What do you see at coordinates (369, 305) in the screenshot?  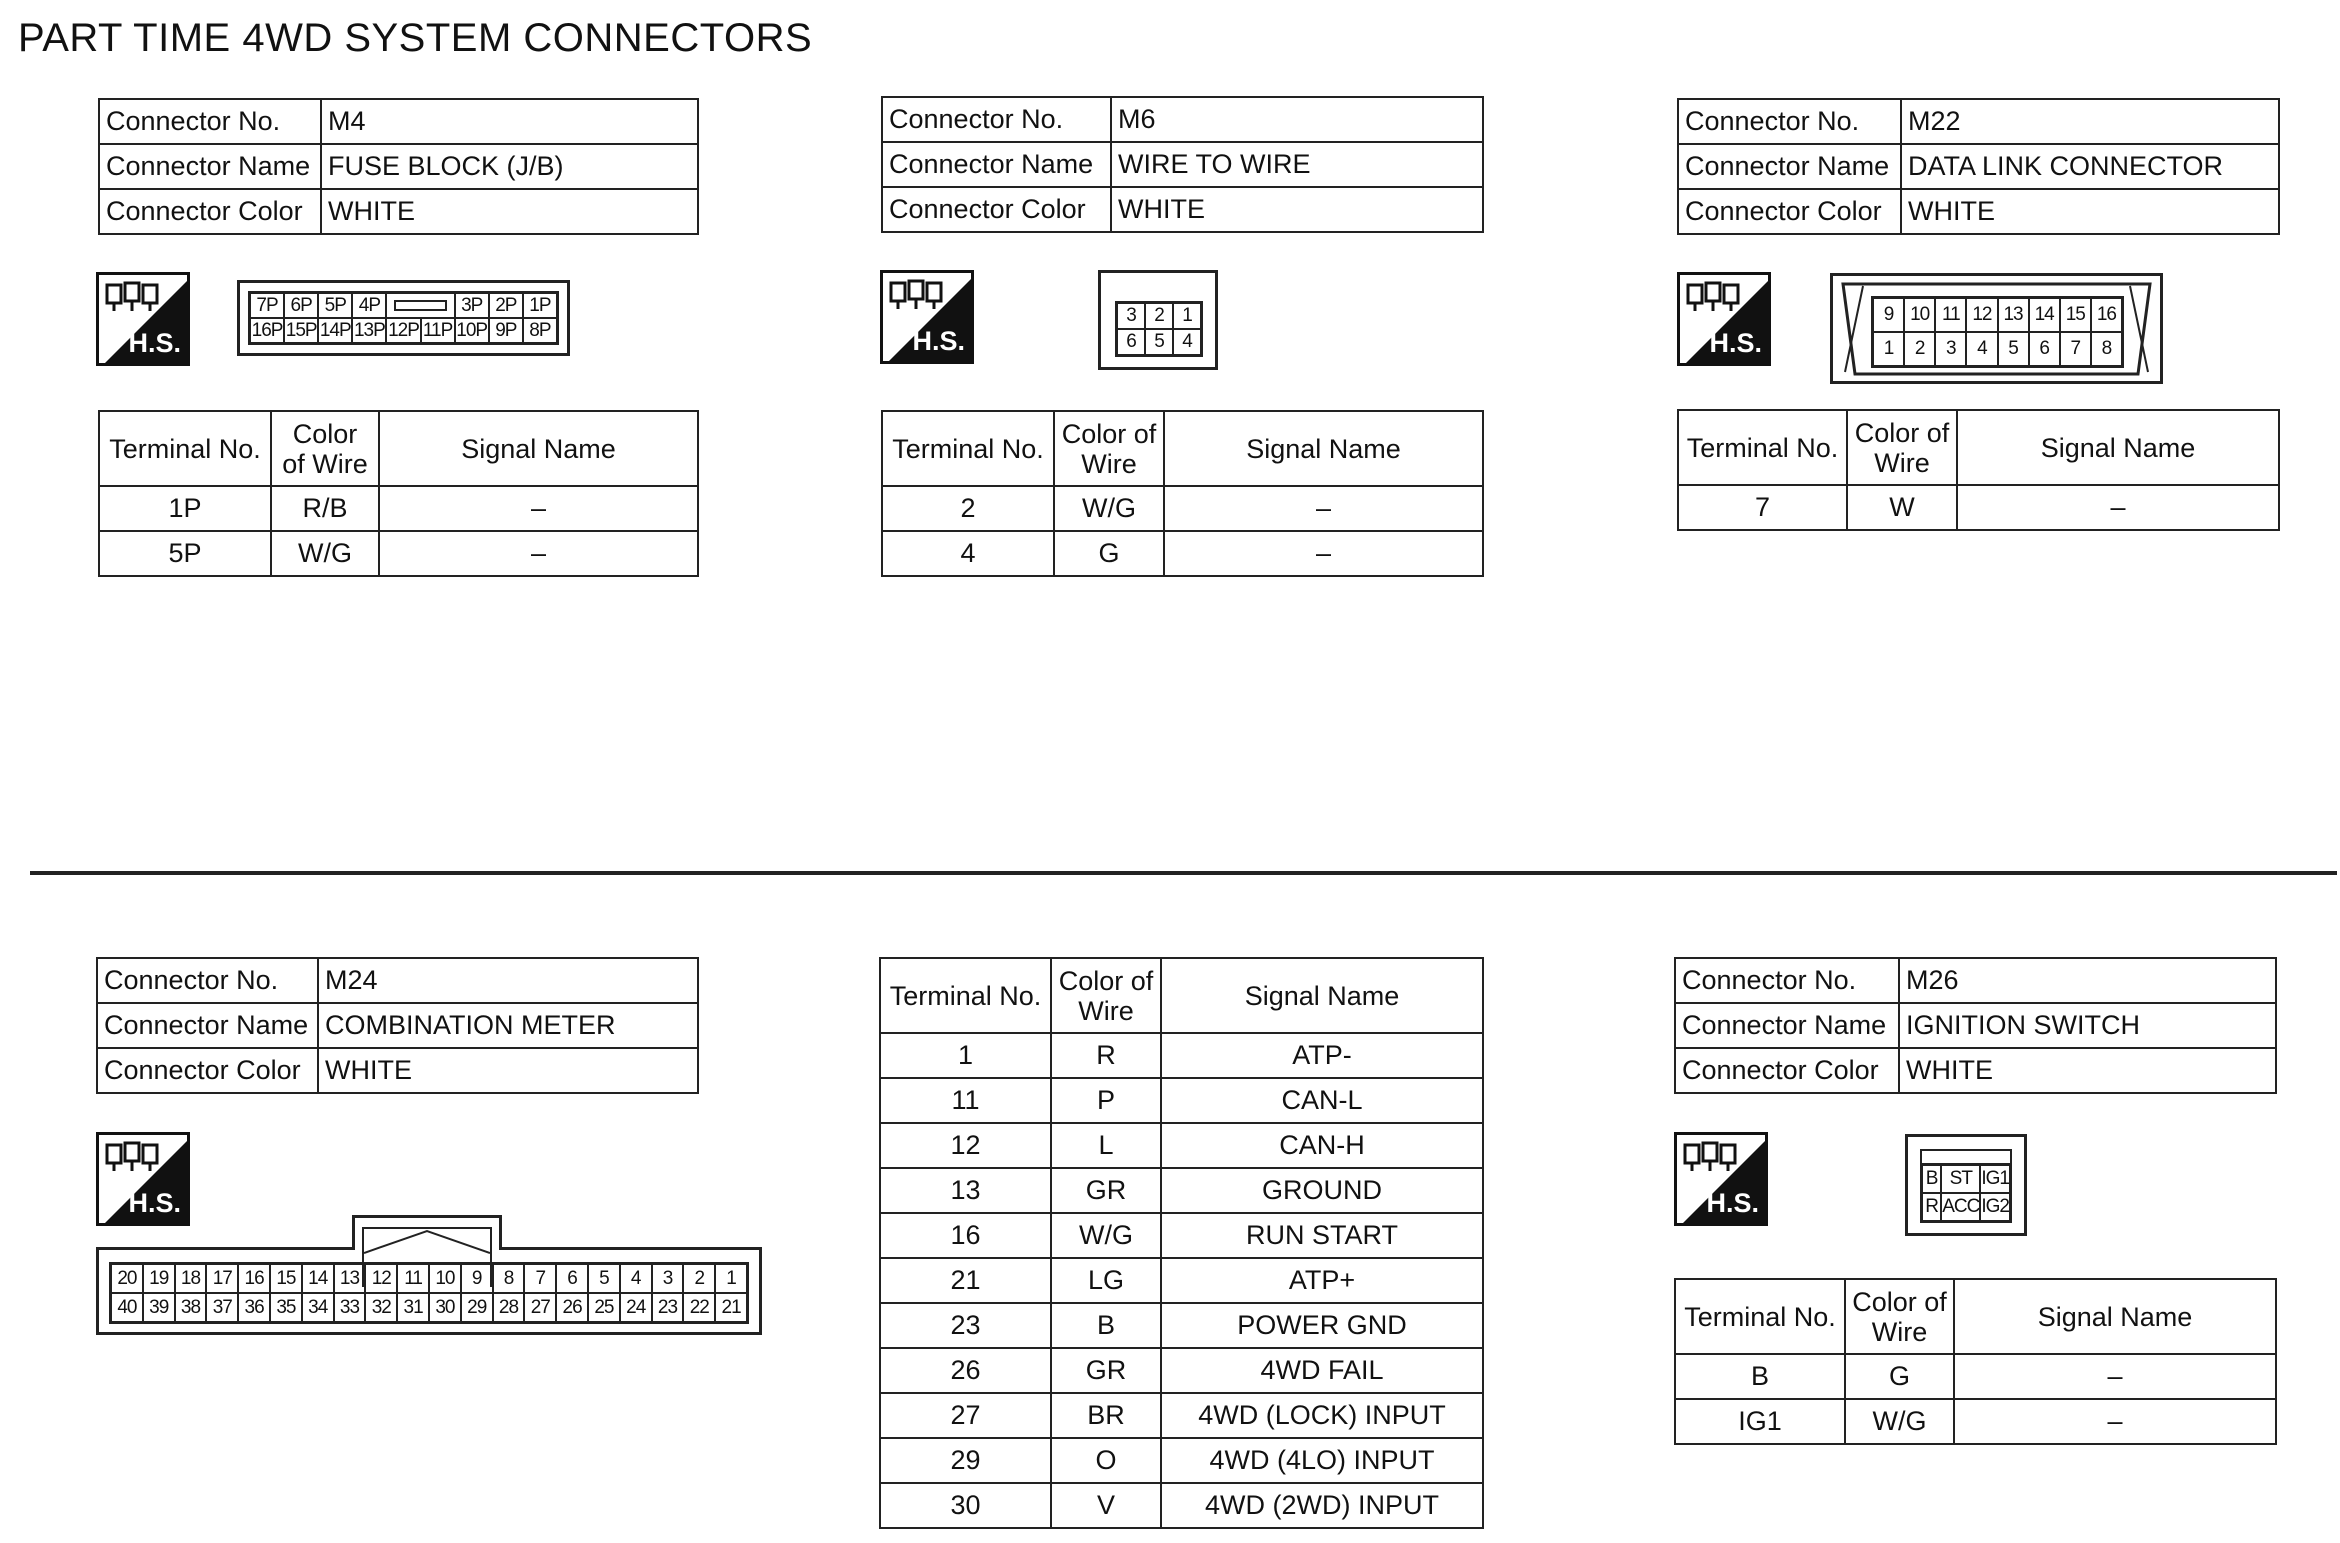 I see `pin: 4P` at bounding box center [369, 305].